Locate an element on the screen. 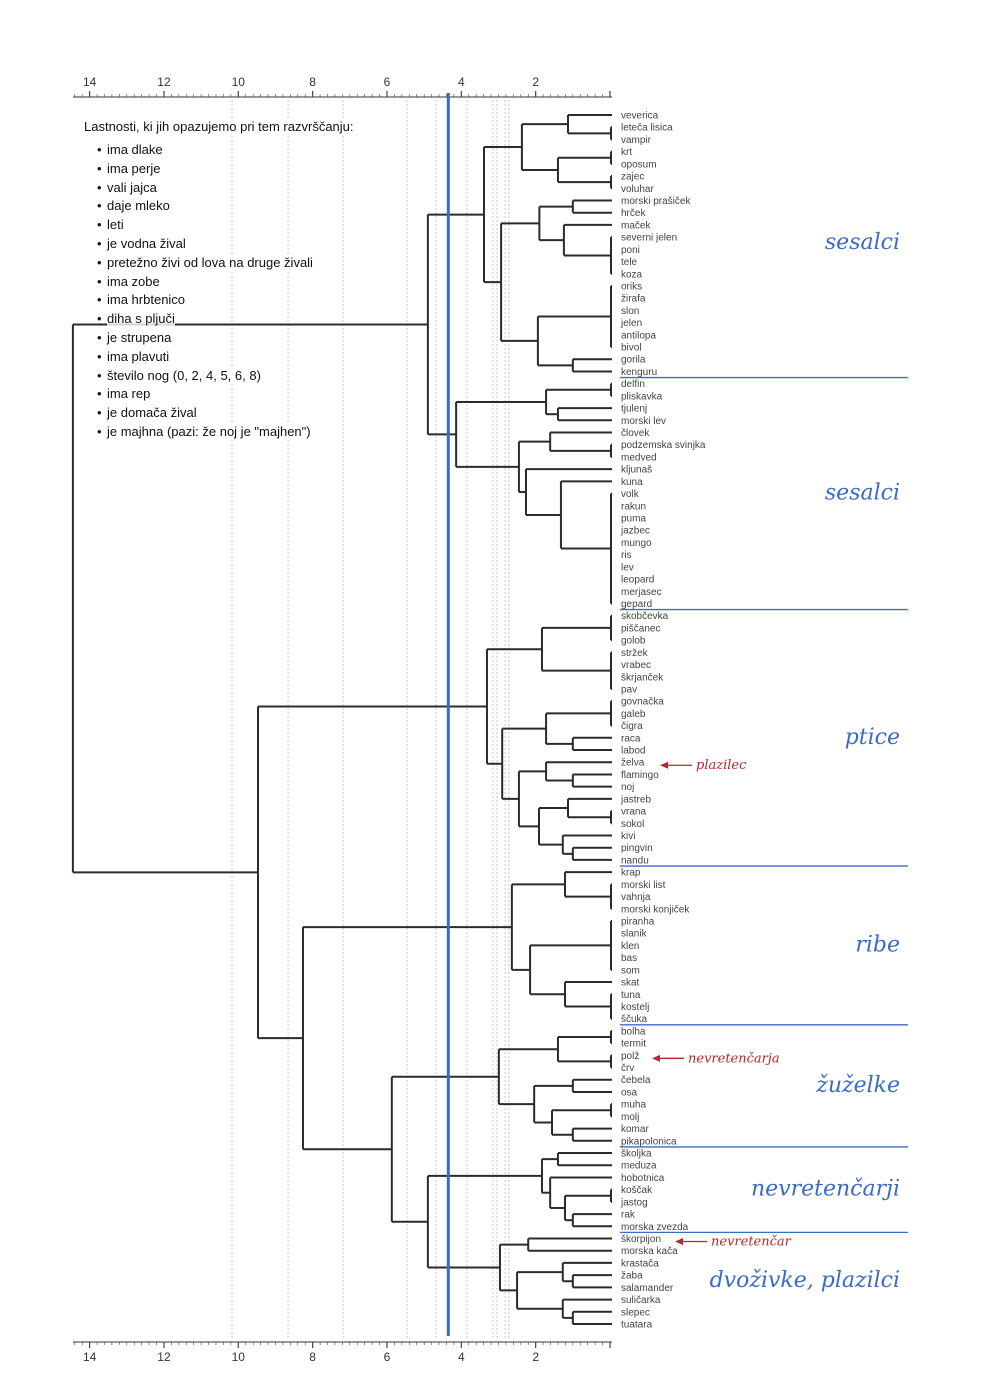 This screenshot has width=1000, height=1399. leaf-label: lev is located at coordinates (627, 567).